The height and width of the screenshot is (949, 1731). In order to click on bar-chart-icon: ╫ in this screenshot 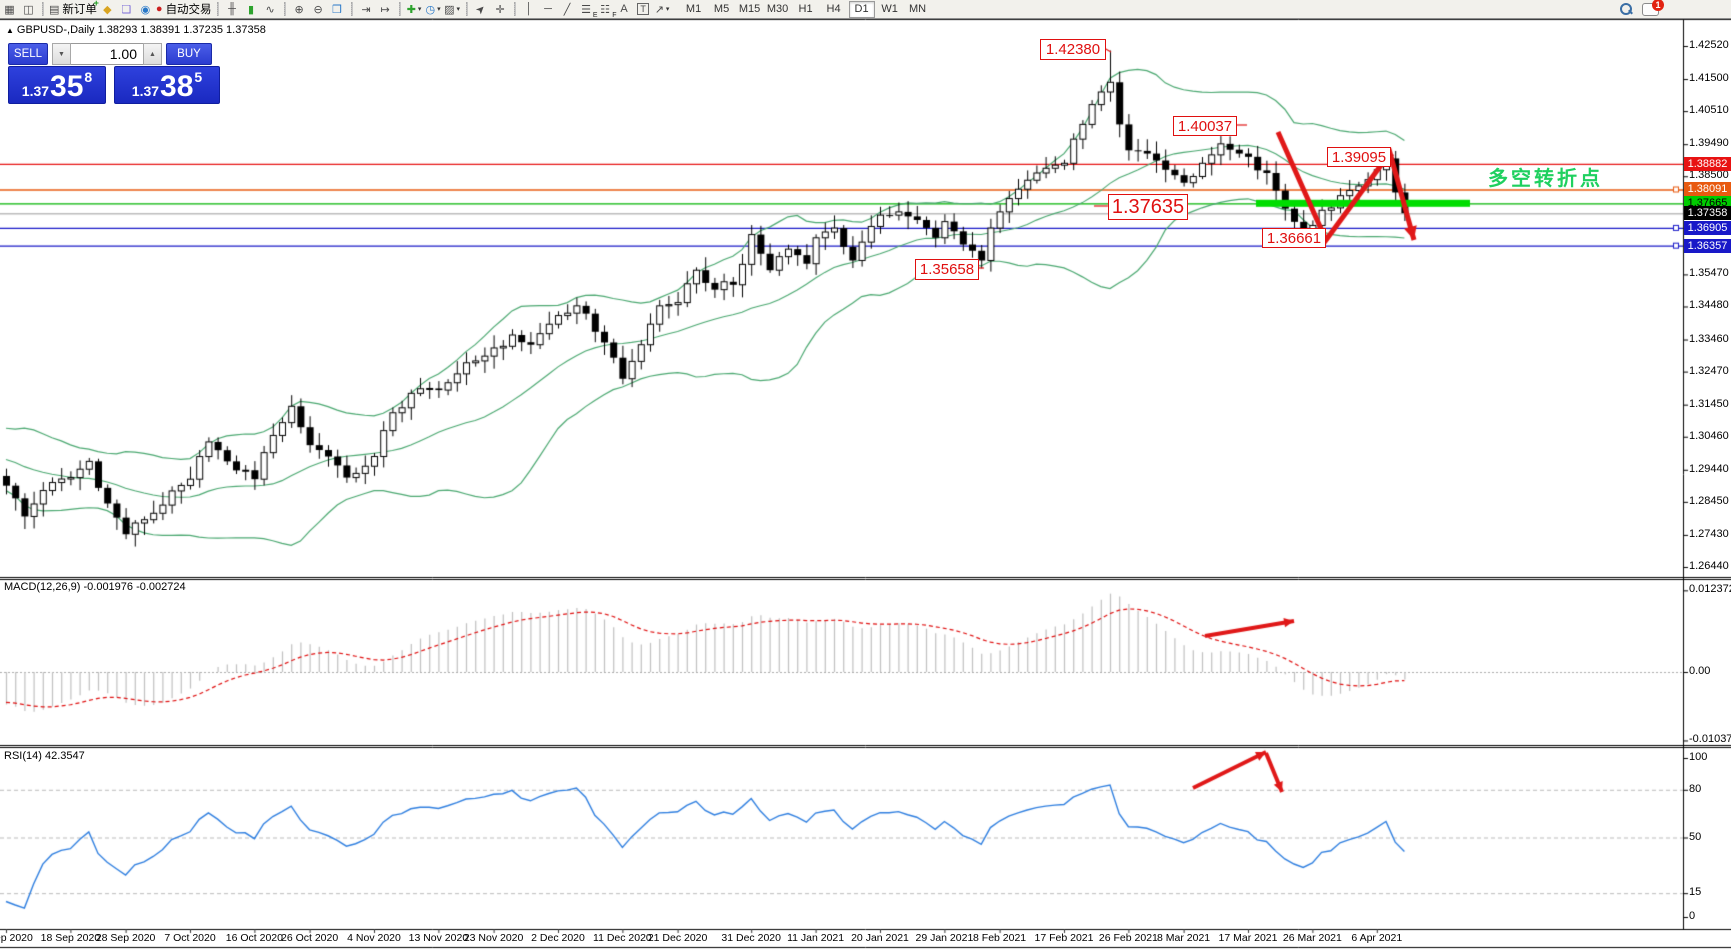, I will do `click(232, 9)`.